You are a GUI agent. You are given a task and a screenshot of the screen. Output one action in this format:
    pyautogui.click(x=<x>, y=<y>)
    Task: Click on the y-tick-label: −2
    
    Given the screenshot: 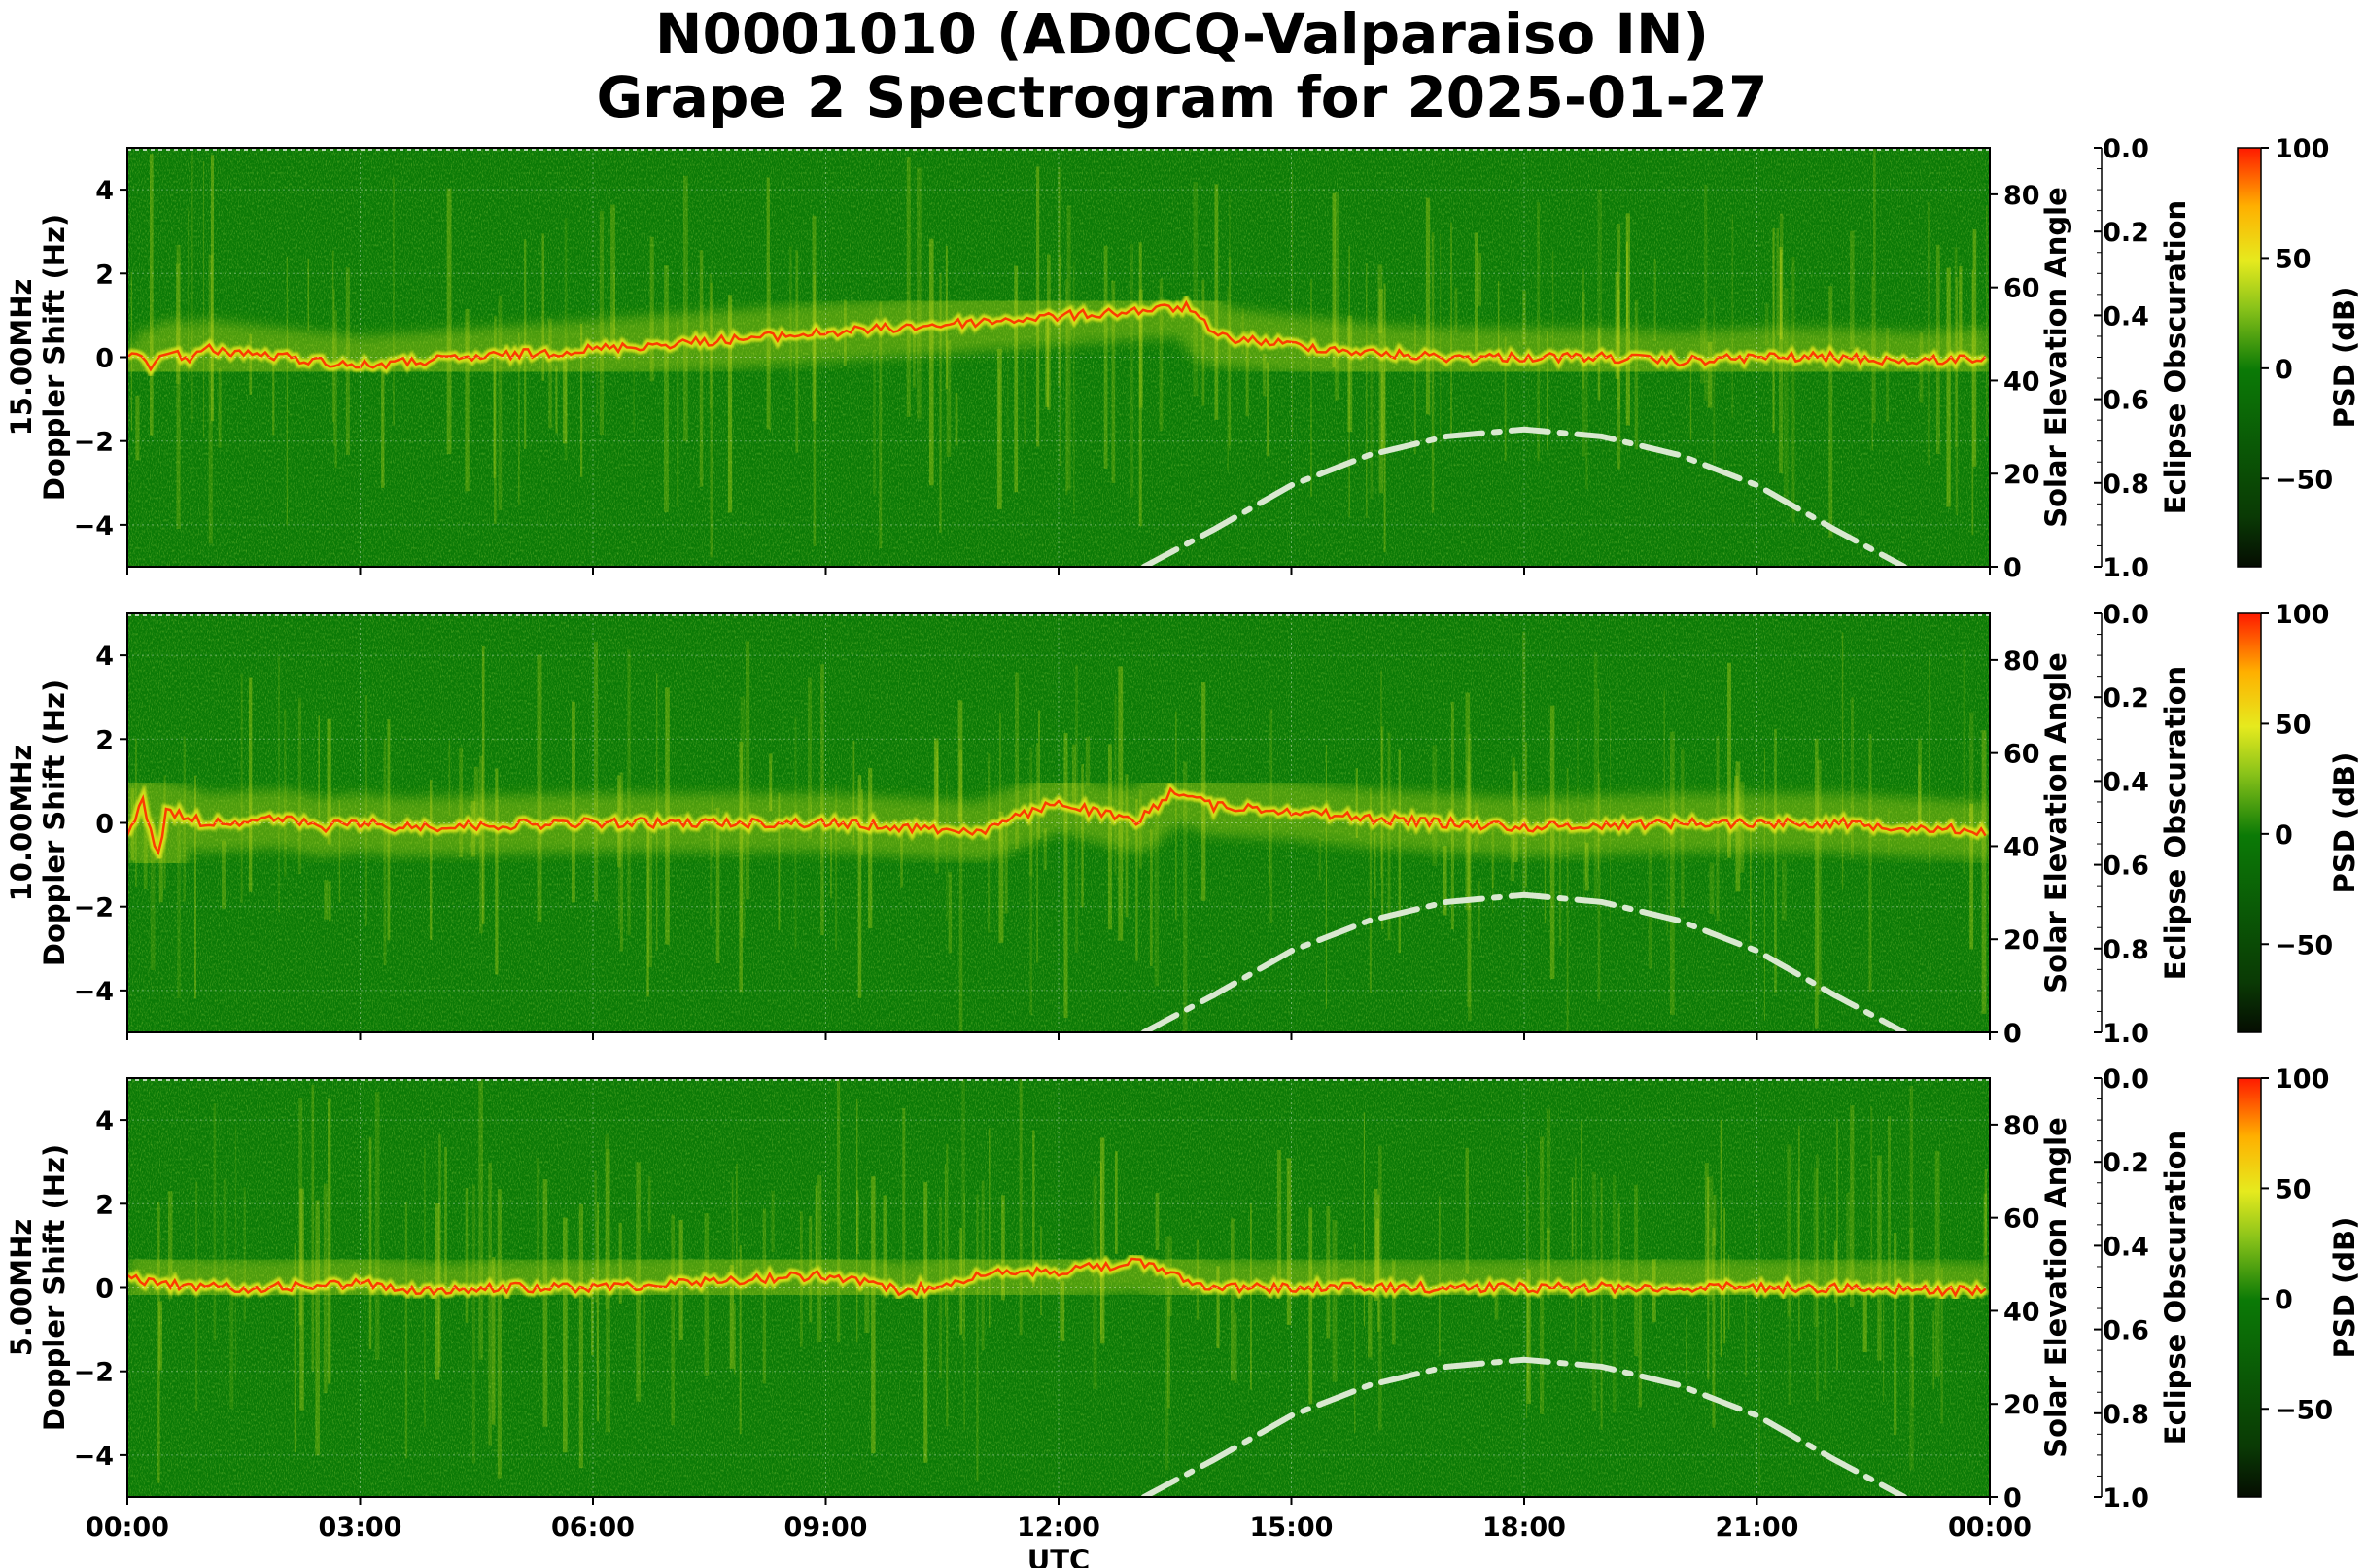 What is the action you would take?
    pyautogui.click(x=94, y=443)
    